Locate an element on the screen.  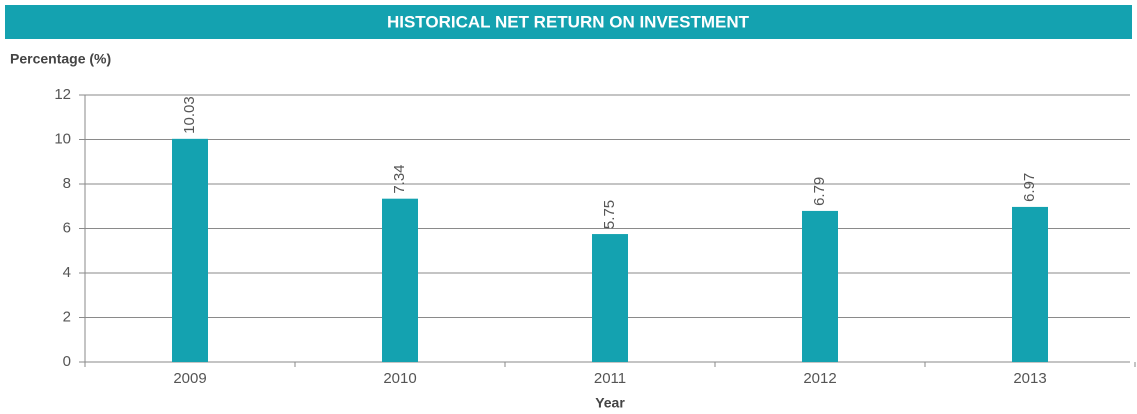
data-label: 6.97 is located at coordinates (1029, 187).